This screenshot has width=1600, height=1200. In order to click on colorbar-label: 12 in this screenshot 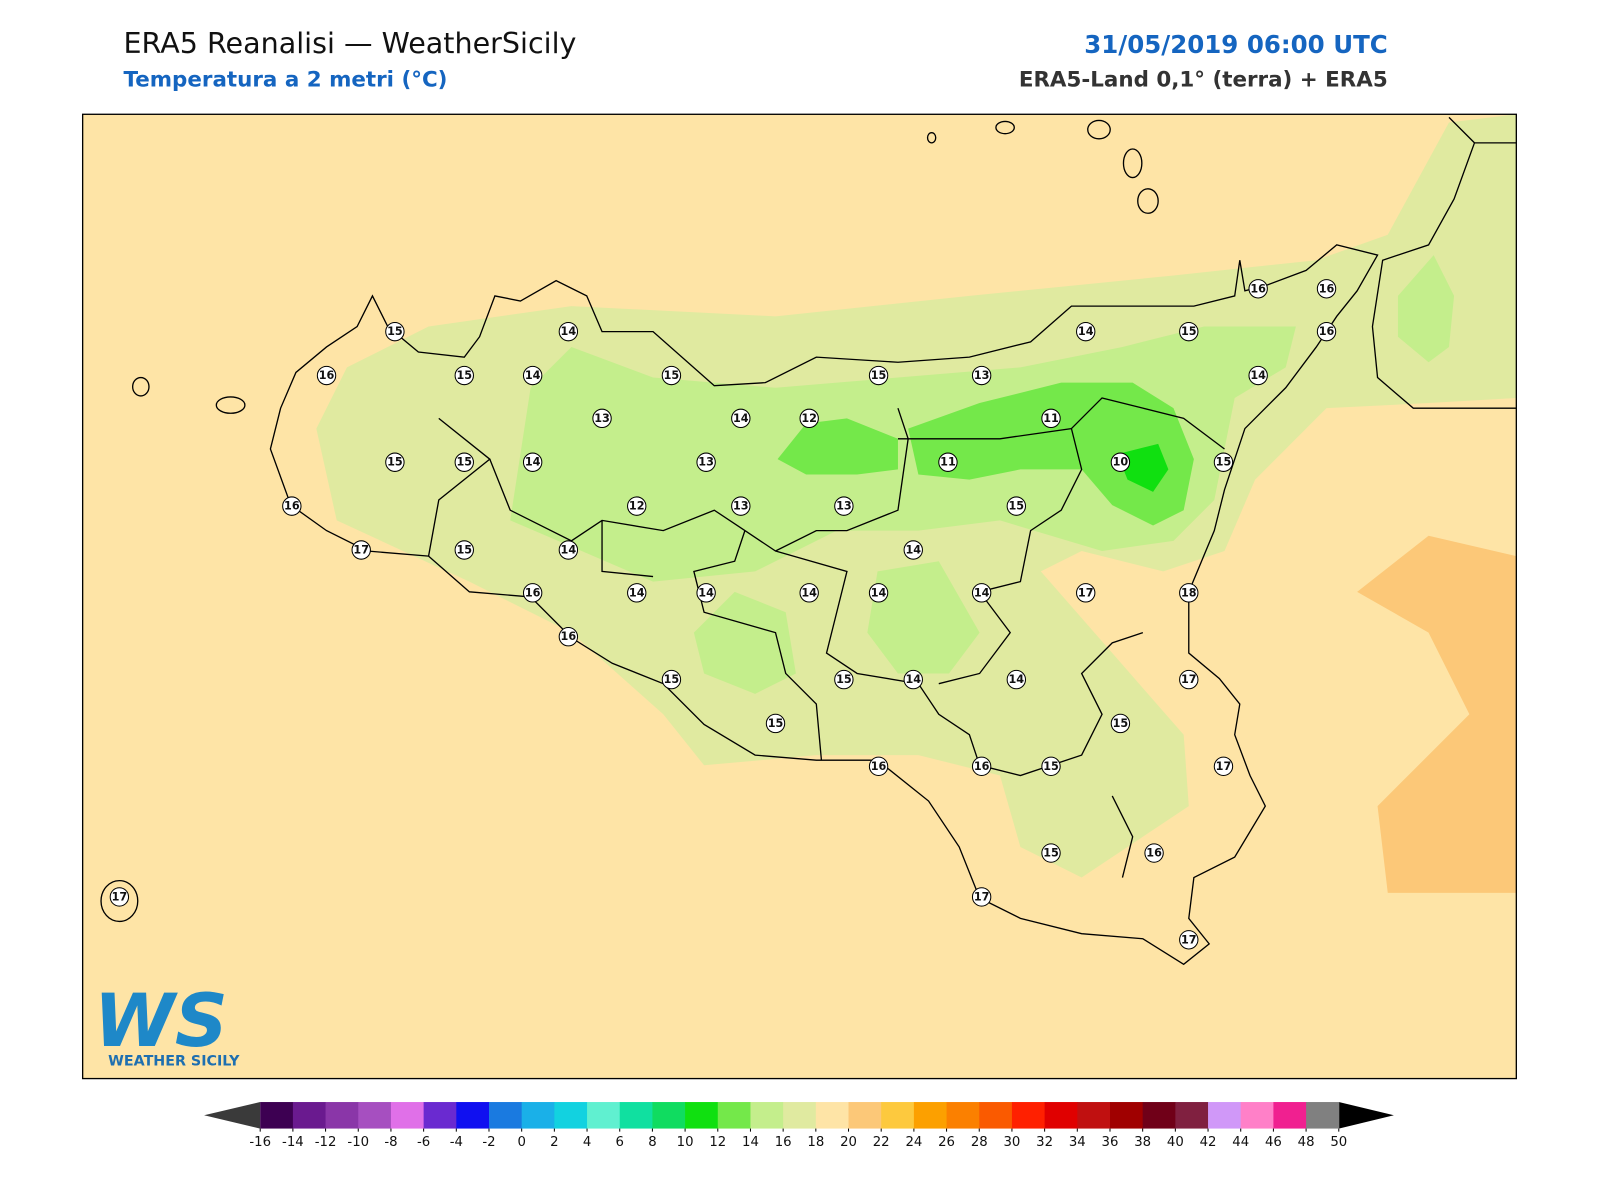, I will do `click(717, 1142)`.